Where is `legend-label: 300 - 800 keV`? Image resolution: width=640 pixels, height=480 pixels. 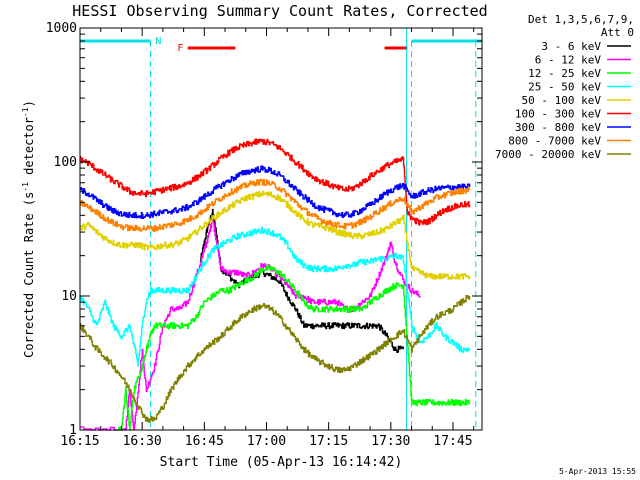 legend-label: 300 - 800 keV is located at coordinates (558, 127).